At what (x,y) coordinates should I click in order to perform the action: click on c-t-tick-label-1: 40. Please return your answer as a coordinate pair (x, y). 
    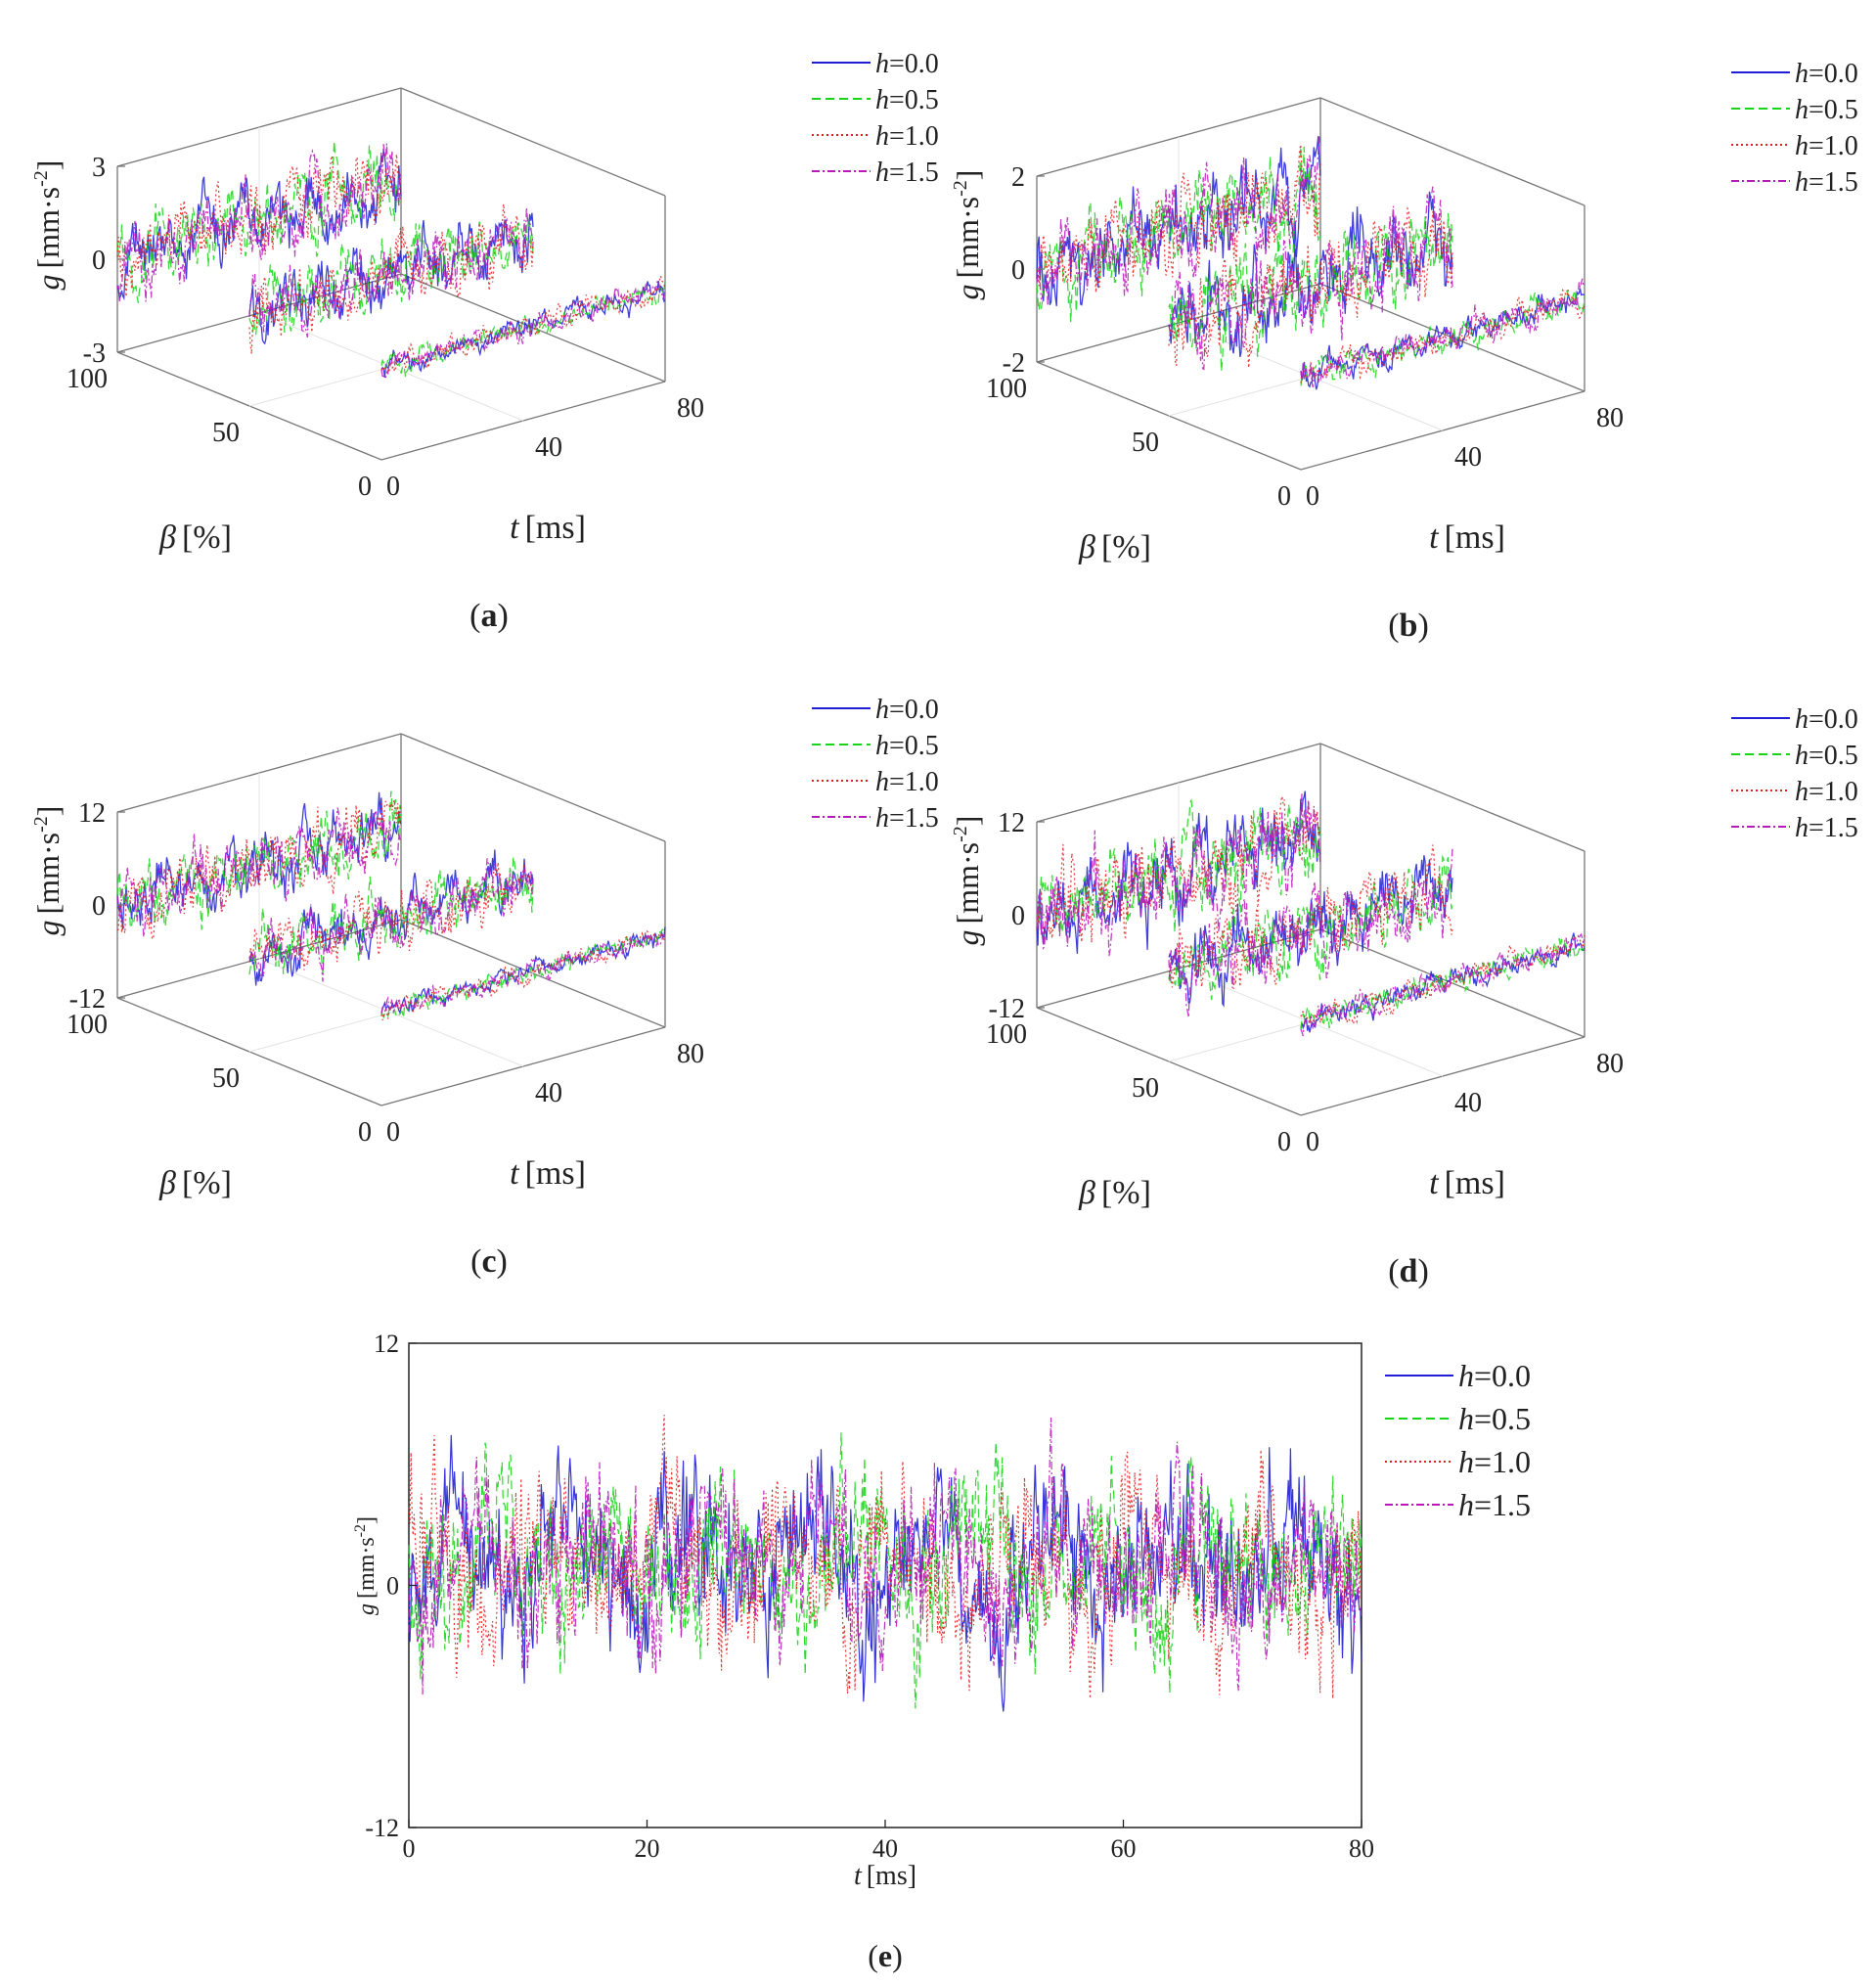
    Looking at the image, I should click on (548, 1093).